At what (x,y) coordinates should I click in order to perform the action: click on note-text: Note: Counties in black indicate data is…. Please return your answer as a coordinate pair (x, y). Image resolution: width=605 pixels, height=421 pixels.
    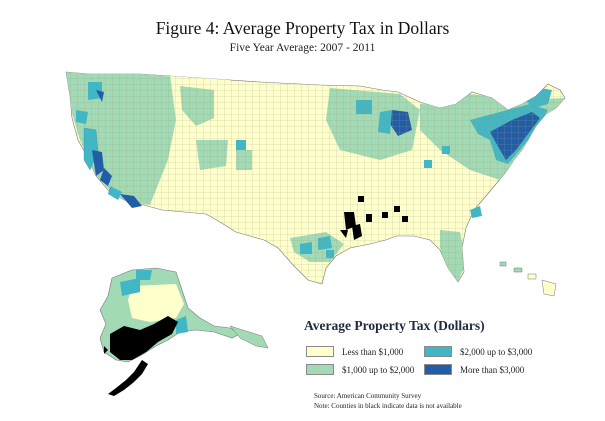
    Looking at the image, I should click on (388, 406).